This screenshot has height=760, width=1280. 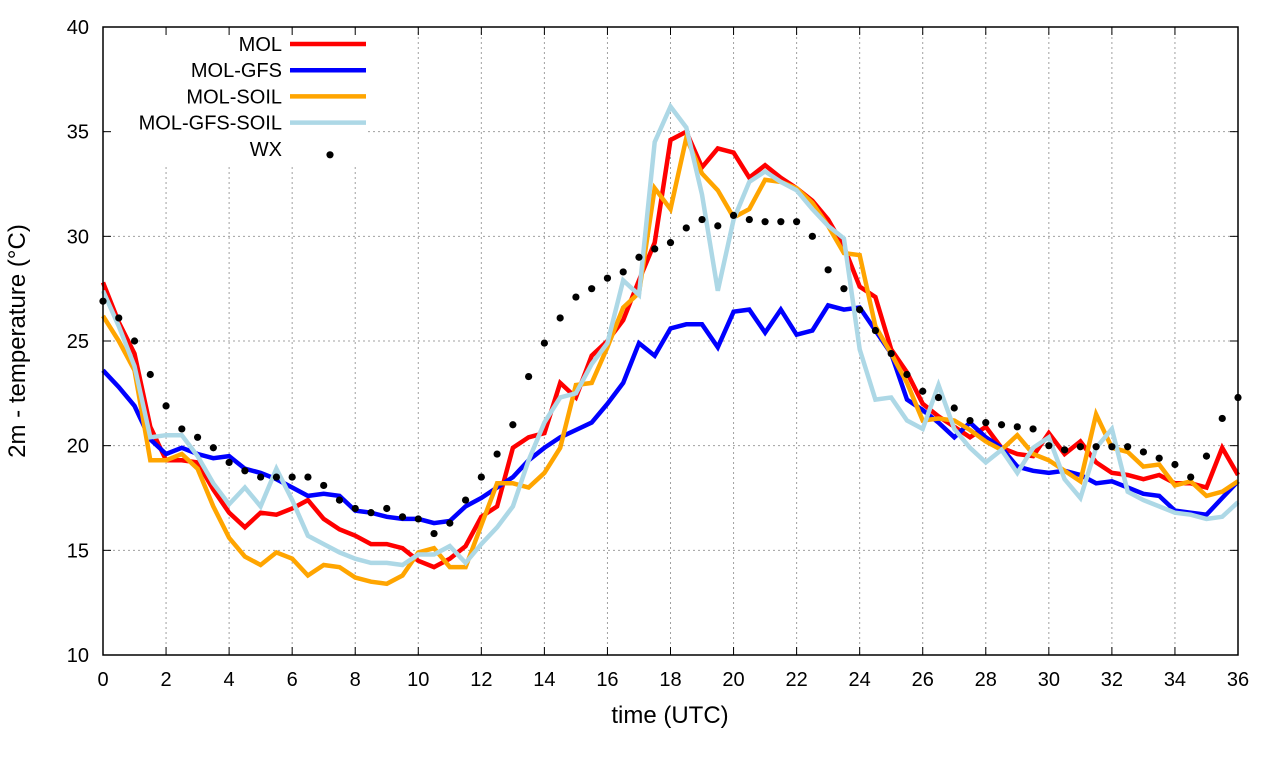 I want to click on x-tick-label: 10, so click(x=418, y=680).